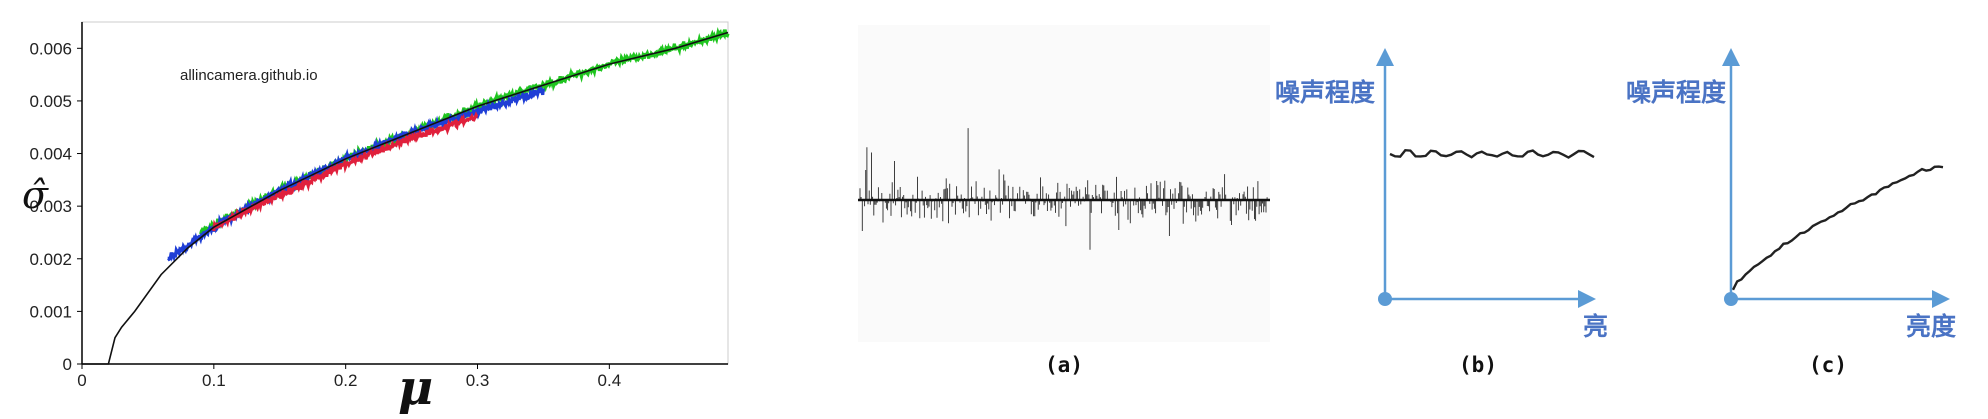 Image resolution: width=1988 pixels, height=419 pixels. I want to click on y-tick-label: 0.001, so click(50, 311).